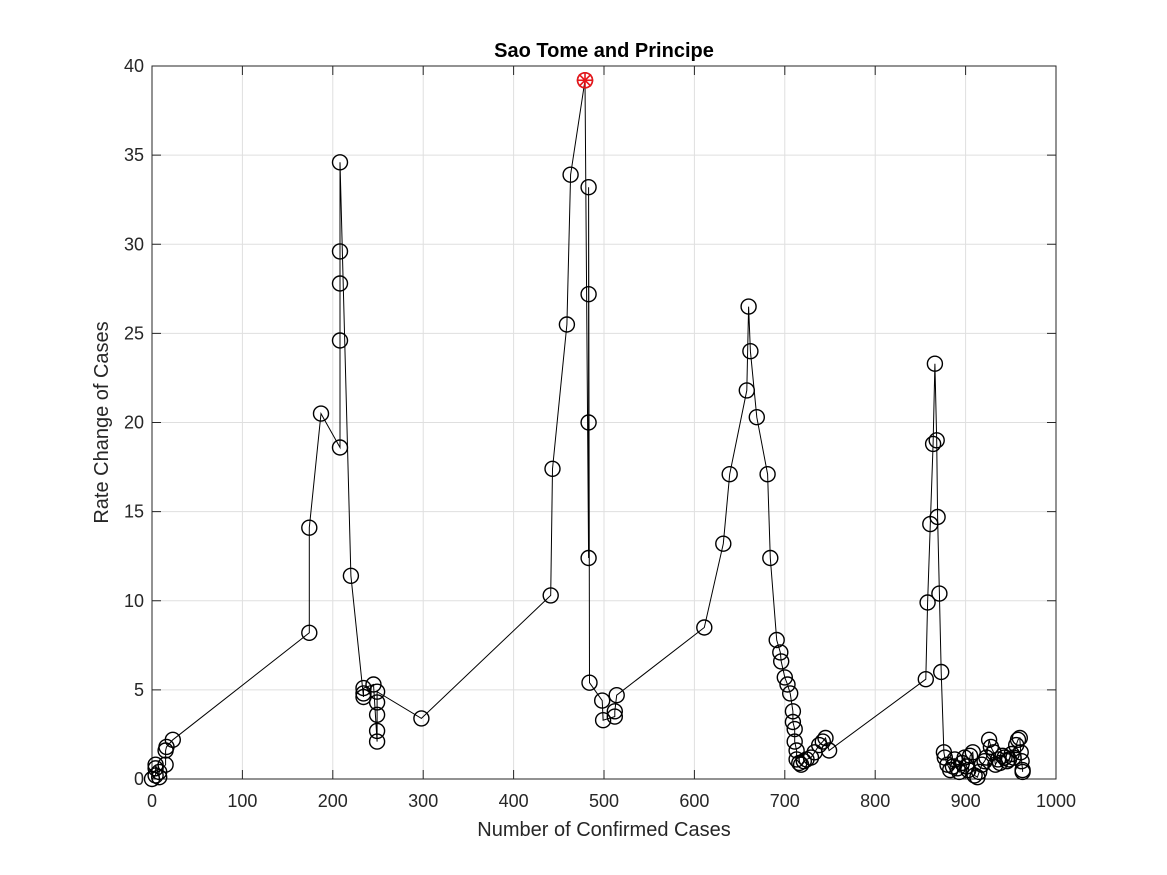  I want to click on chart-title: Sao Tome and Principe, so click(604, 51).